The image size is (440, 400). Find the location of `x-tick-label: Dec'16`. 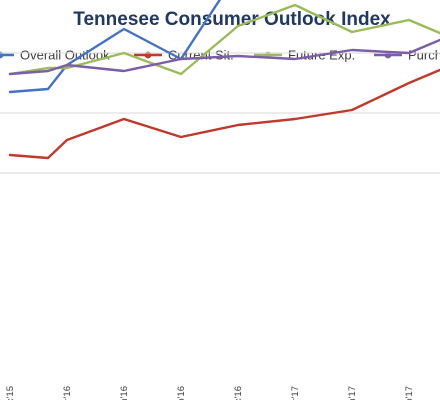

x-tick-label: Dec'16 is located at coordinates (238, 393).